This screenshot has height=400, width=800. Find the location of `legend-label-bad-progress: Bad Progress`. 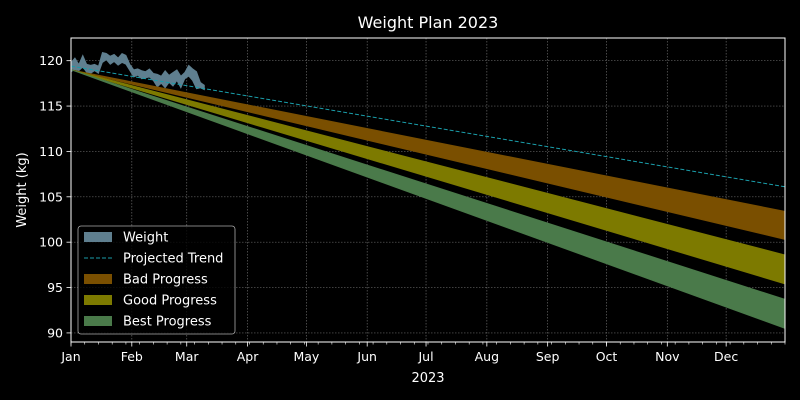

legend-label-bad-progress: Bad Progress is located at coordinates (165, 280).